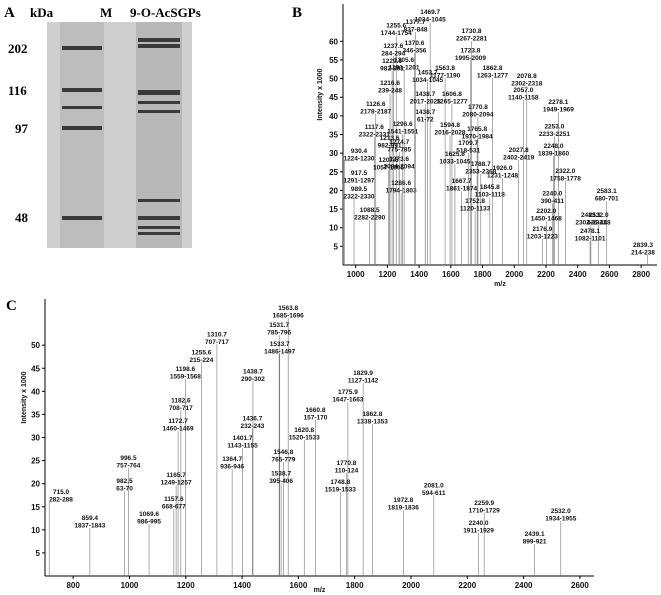 The image size is (661, 595). Describe the element at coordinates (561, 511) in the screenshot. I see `peak-mz: 2532.0` at that location.